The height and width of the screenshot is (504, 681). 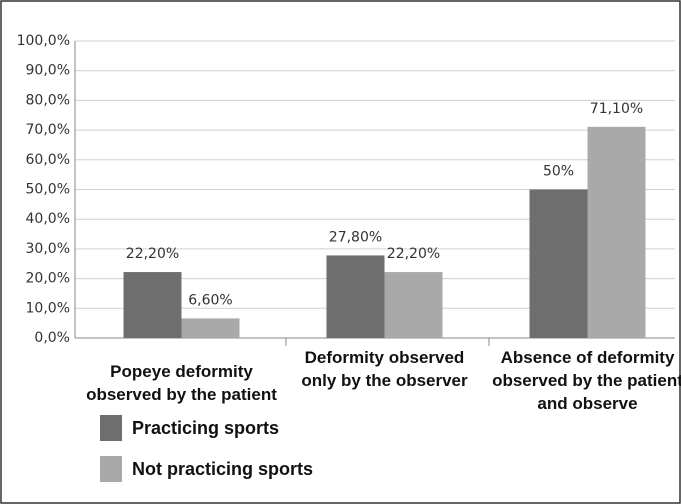 I want to click on legend-label: Not practicing sports, so click(x=223, y=468).